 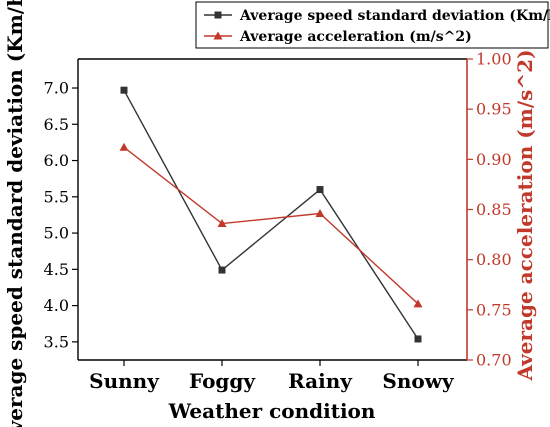 What do you see at coordinates (272, 376) in the screenshot?
I see `x-axis-ticks: Sunny Foggy Rainy Snowy` at bounding box center [272, 376].